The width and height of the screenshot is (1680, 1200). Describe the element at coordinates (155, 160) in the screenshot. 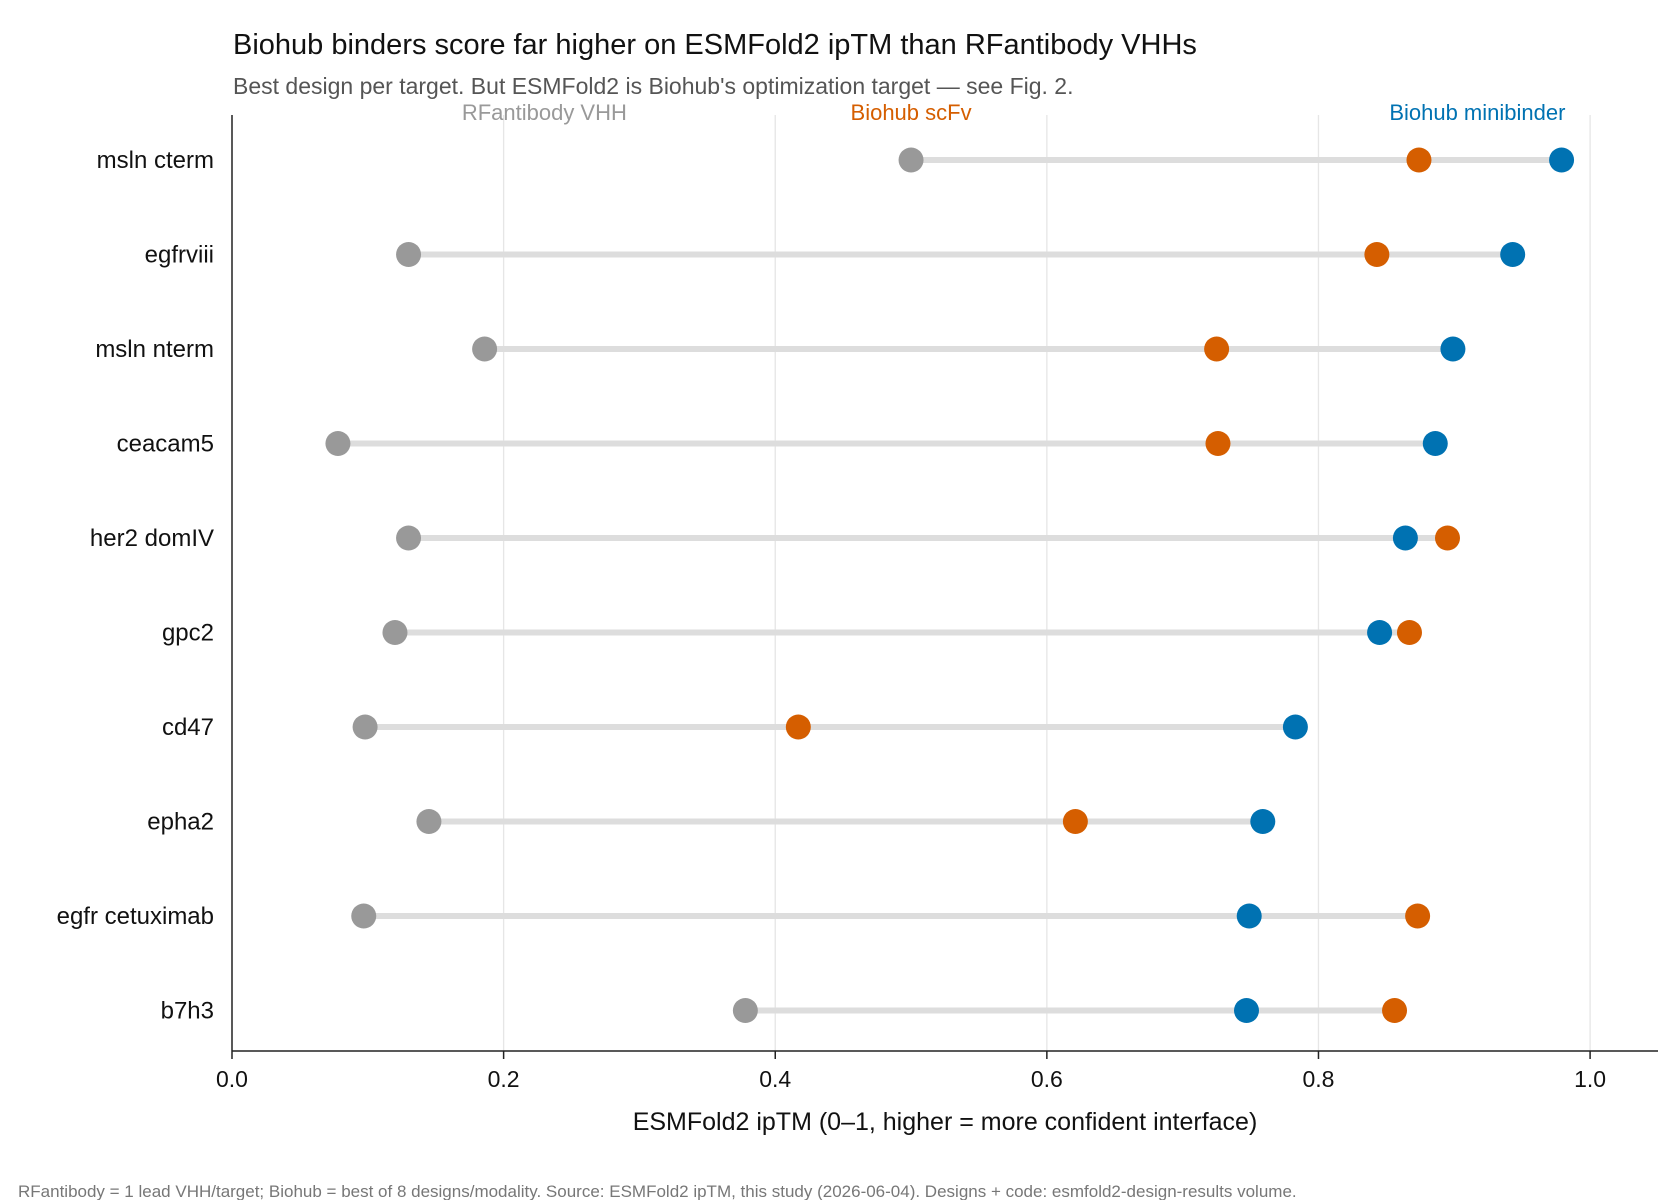

I see `category-label: msln cterm` at that location.